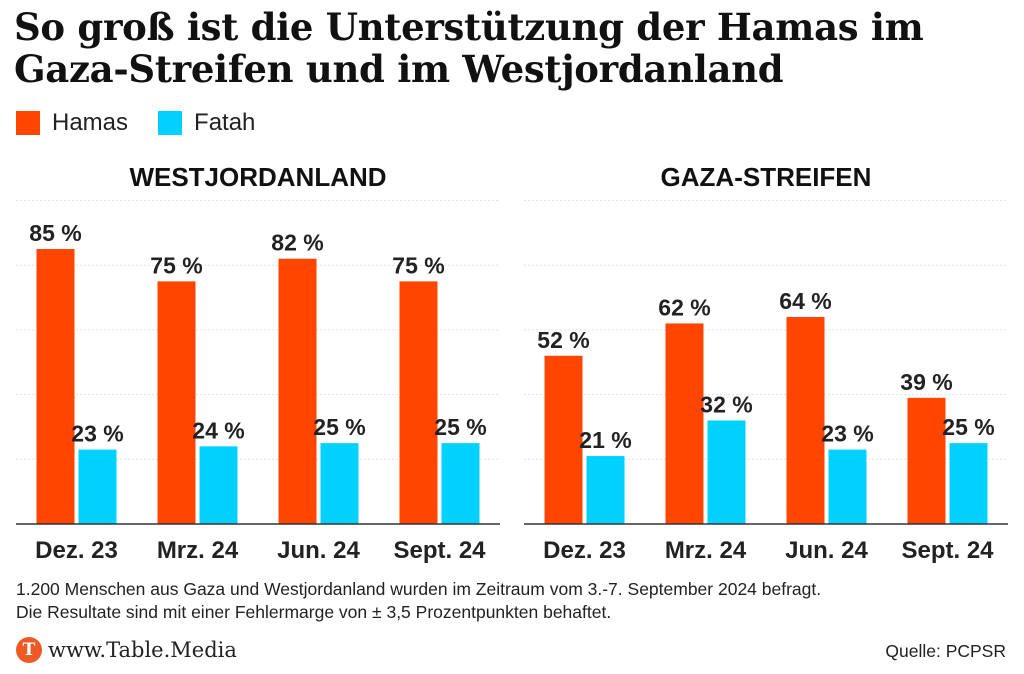 The image size is (1024, 674). What do you see at coordinates (605, 440) in the screenshot?
I see `data-label-gaza-fatah-0: 21 %` at bounding box center [605, 440].